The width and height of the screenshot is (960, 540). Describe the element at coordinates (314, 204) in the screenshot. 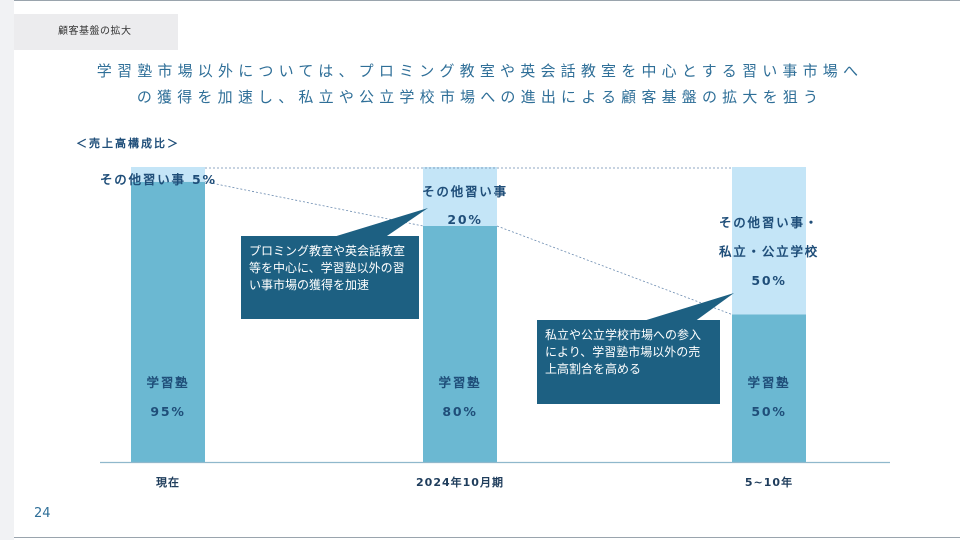

I see `connector-current-2024` at that location.